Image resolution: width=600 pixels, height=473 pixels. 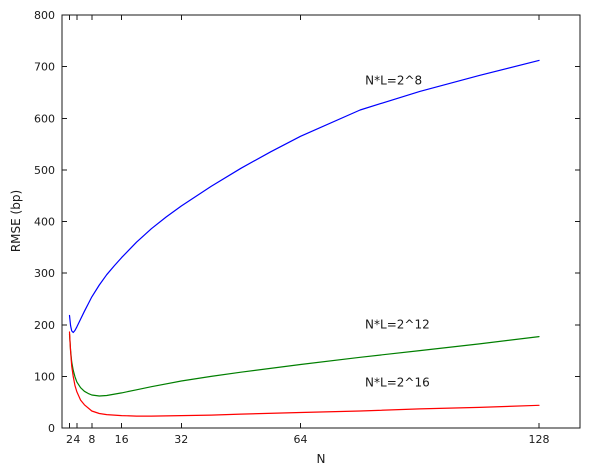 What do you see at coordinates (397, 383) in the screenshot?
I see `curve-annotation-3: N*L=2^16` at bounding box center [397, 383].